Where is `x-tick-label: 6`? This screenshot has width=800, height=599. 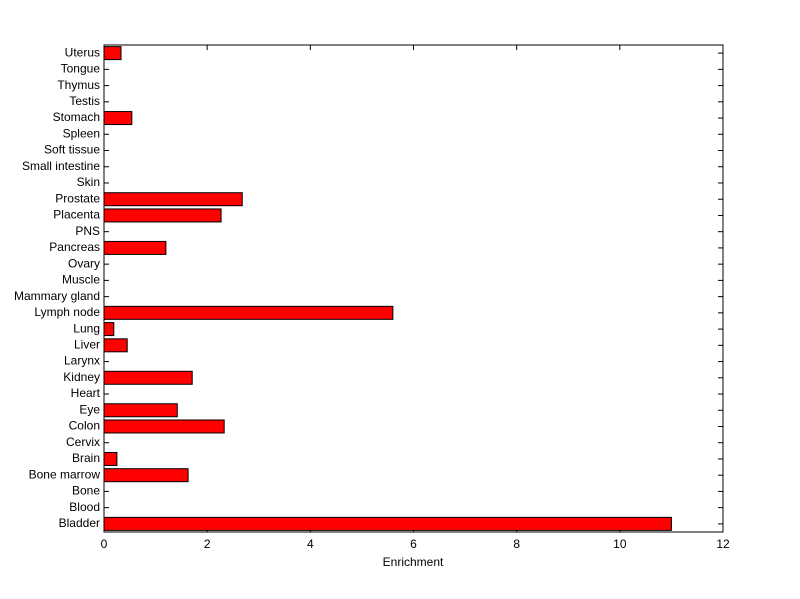
x-tick-label: 6 is located at coordinates (413, 544).